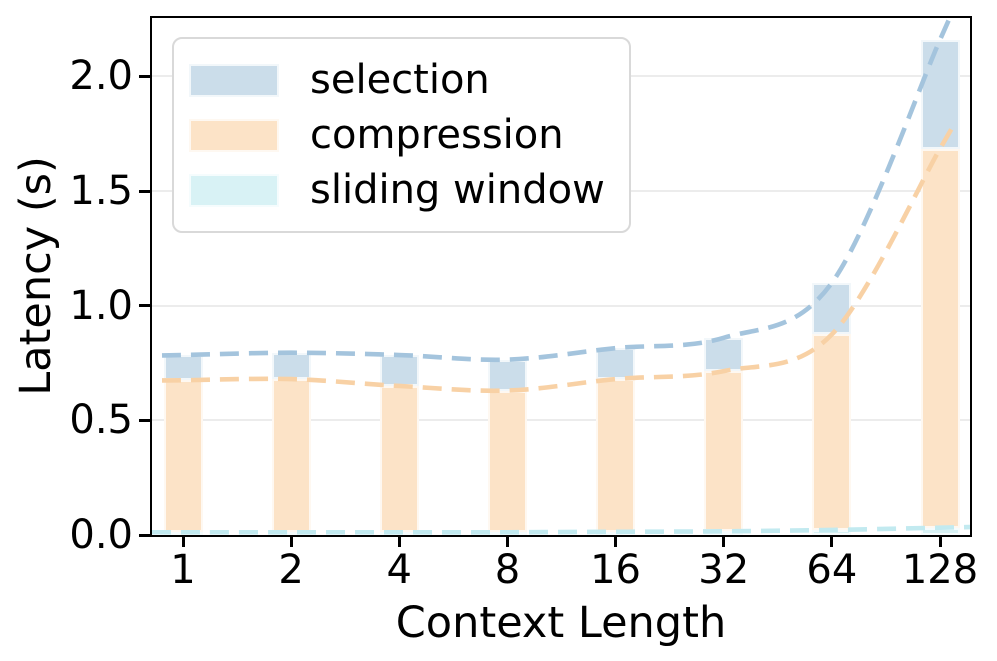  I want to click on legend-swatch-compression, so click(234, 135).